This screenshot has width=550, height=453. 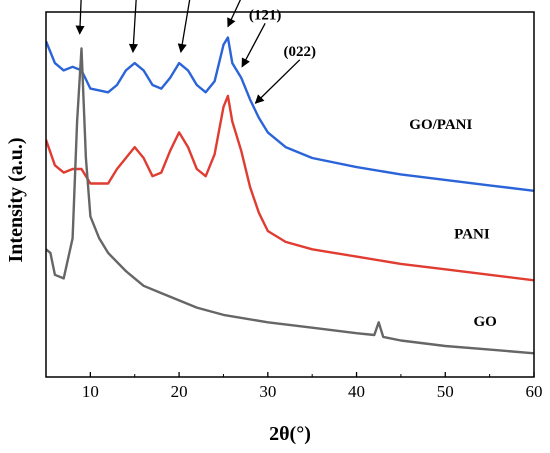 What do you see at coordinates (90, 391) in the screenshot?
I see `x-tick-label: 10` at bounding box center [90, 391].